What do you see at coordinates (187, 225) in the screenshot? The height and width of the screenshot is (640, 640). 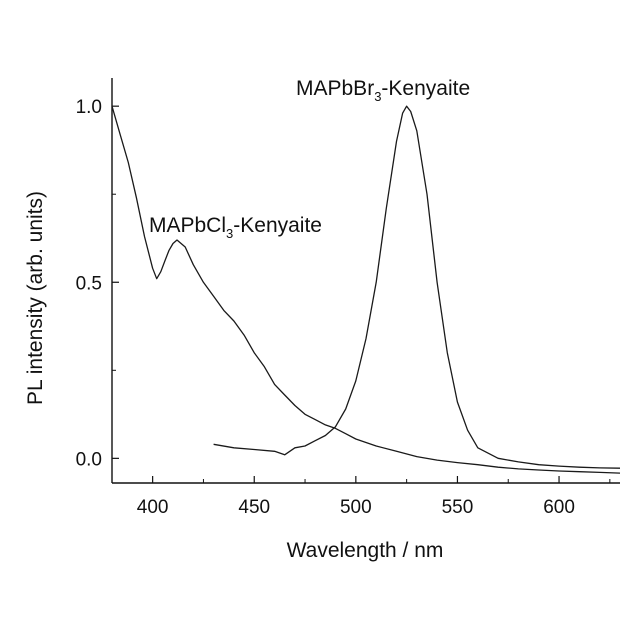 I see `annotation-mapbcl3-main: MAPbCl` at bounding box center [187, 225].